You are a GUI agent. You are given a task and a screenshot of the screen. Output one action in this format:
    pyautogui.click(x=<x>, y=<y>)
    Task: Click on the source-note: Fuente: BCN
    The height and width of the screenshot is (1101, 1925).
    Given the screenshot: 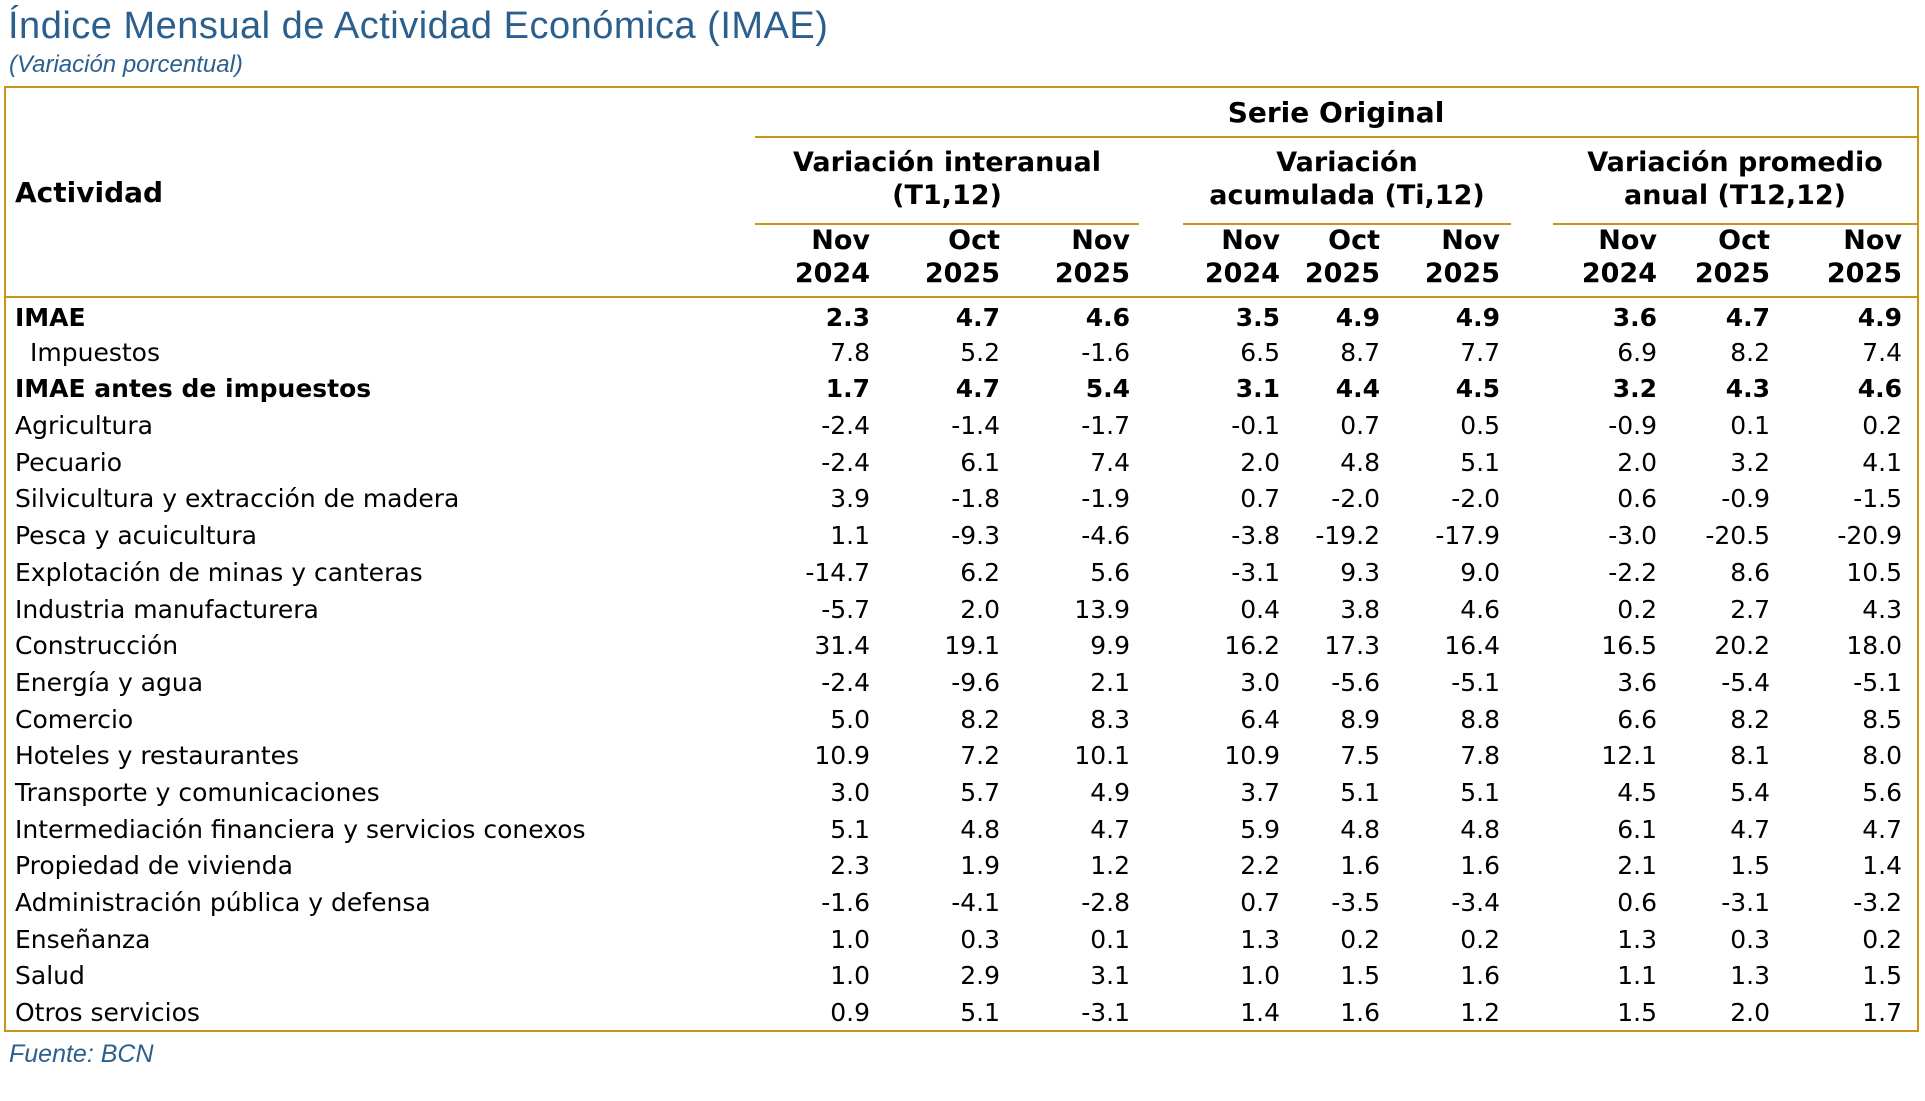 What is the action you would take?
    pyautogui.click(x=81, y=1053)
    